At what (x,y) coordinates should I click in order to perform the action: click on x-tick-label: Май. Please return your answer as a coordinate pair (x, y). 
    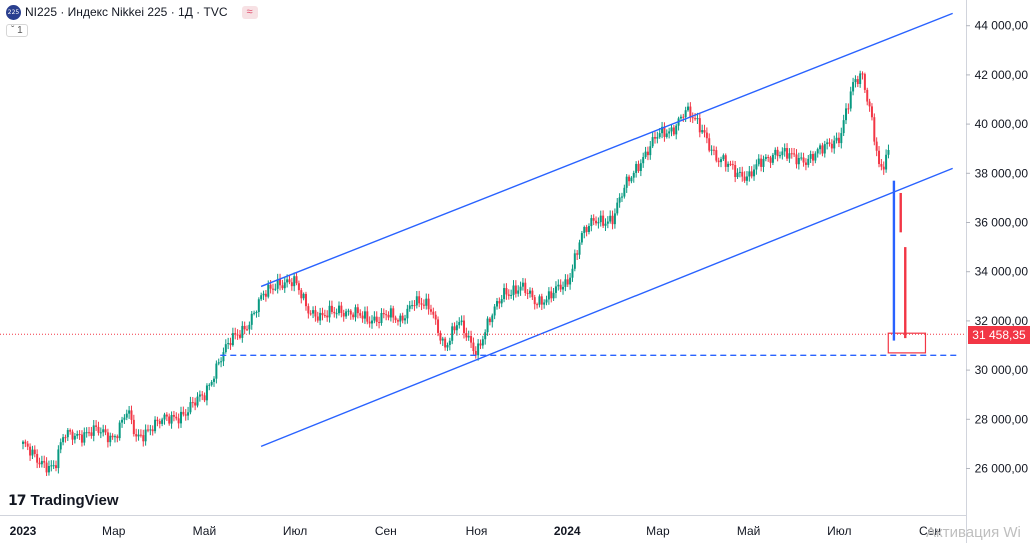
    Looking at the image, I should click on (749, 531).